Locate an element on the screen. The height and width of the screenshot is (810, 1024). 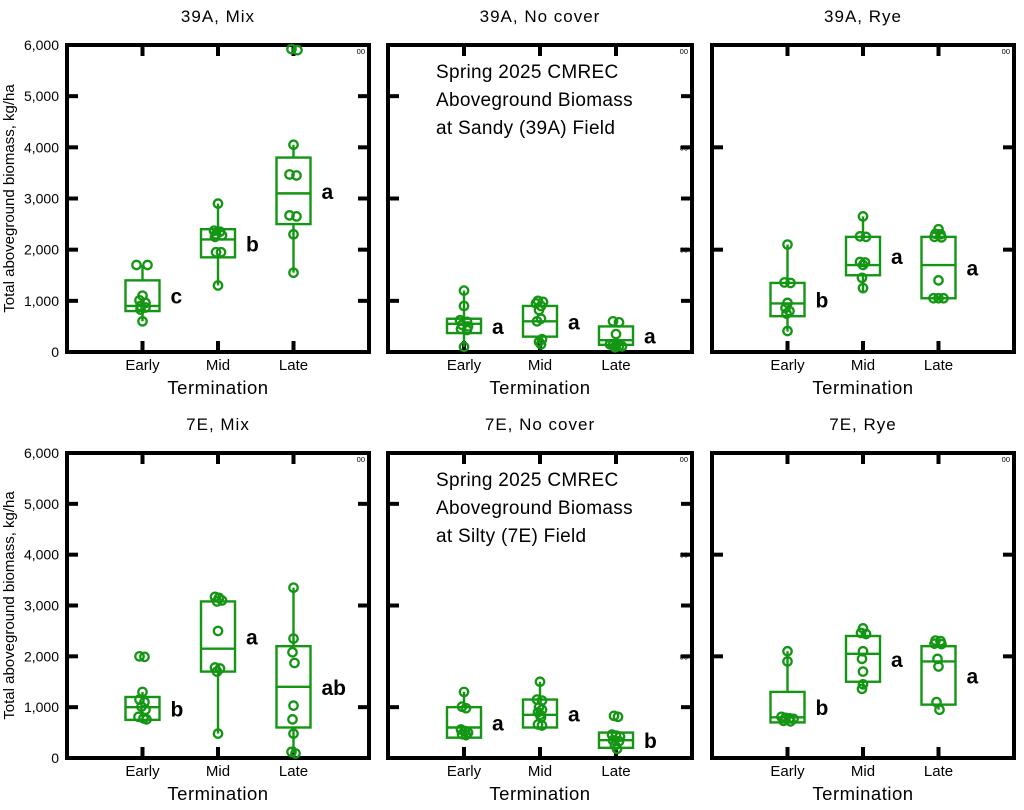
significance-letter: c is located at coordinates (177, 297).